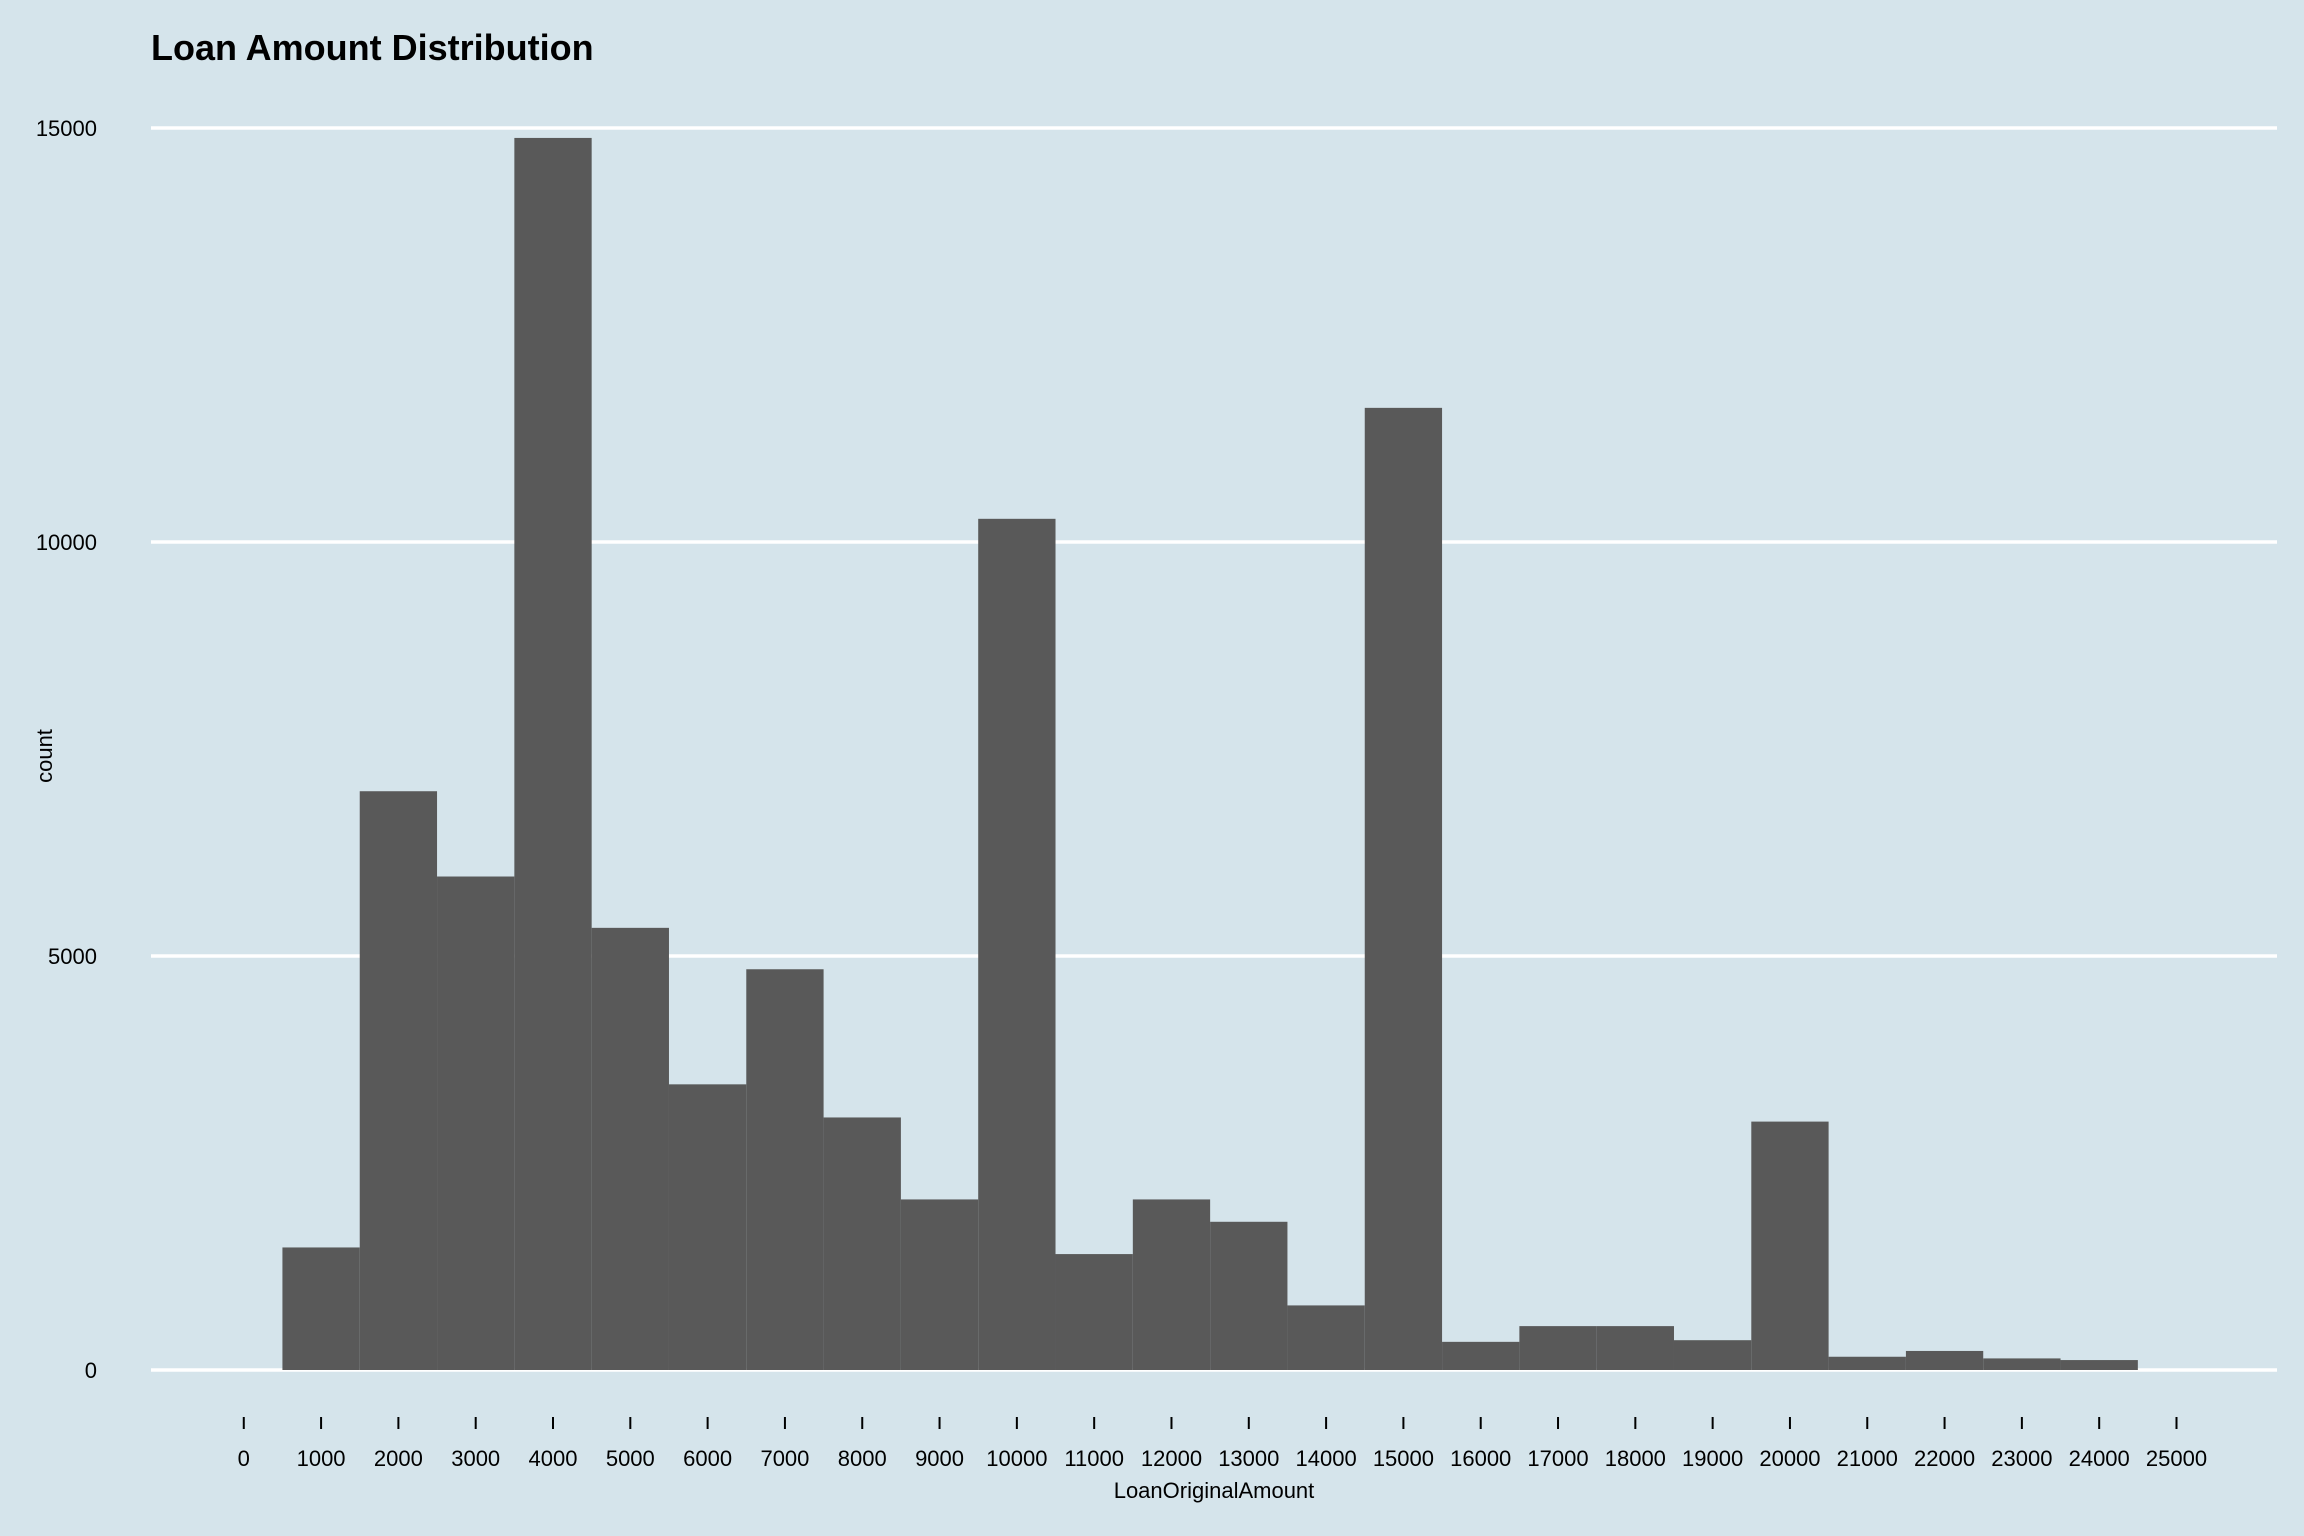 The image size is (2304, 1536). I want to click on x-axis-label: LoanOriginalAmount, so click(1214, 1490).